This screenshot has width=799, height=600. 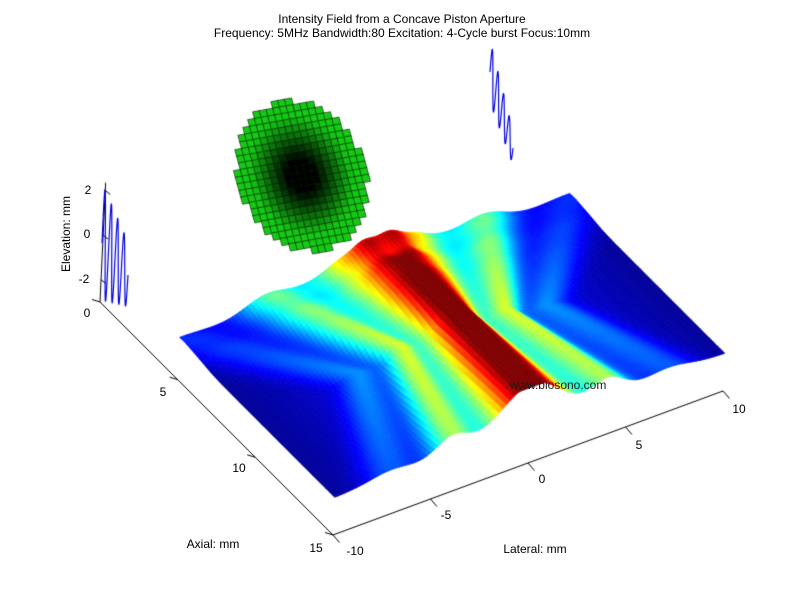 What do you see at coordinates (239, 468) in the screenshot?
I see `axial-tick-label: 10` at bounding box center [239, 468].